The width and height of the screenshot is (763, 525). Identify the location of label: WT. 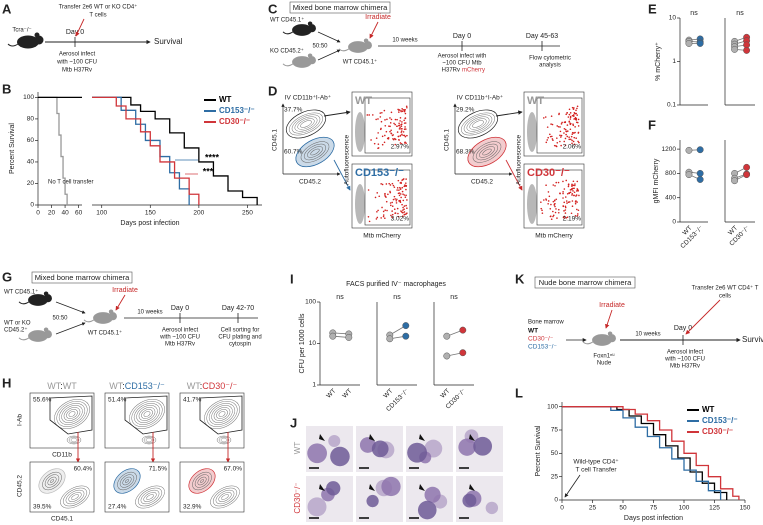
(535, 101).